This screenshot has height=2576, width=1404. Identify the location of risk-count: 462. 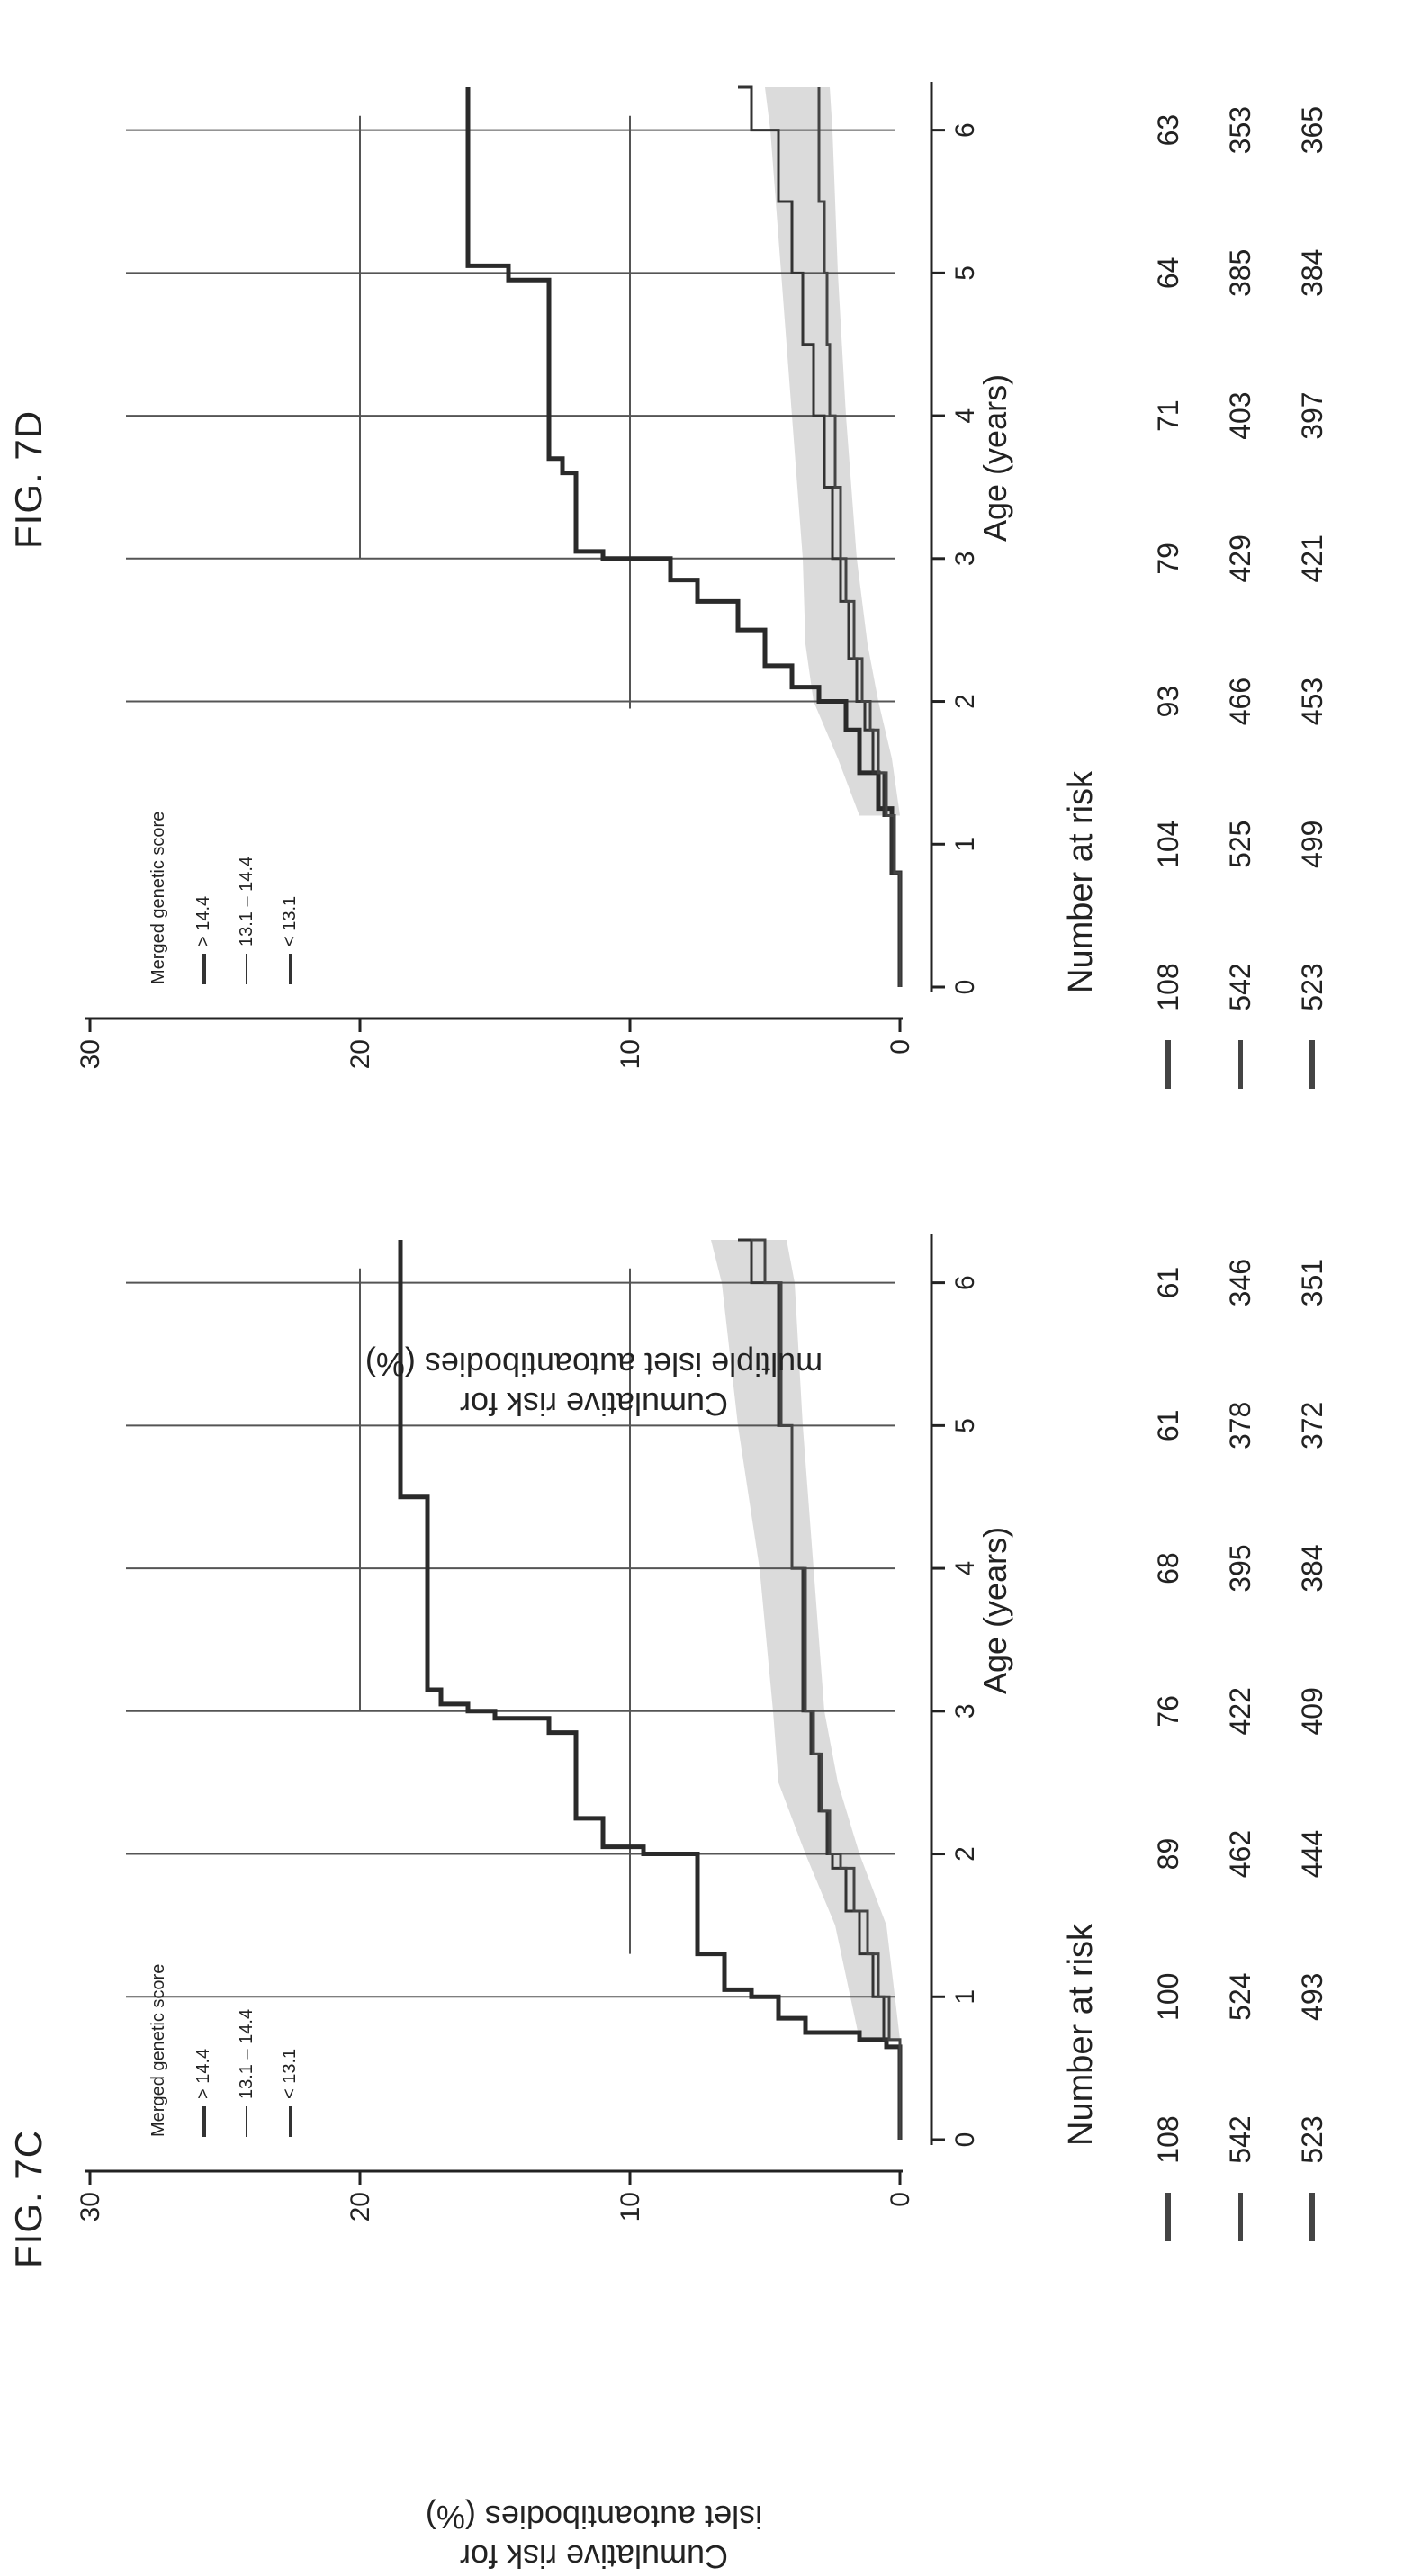
(1240, 1854).